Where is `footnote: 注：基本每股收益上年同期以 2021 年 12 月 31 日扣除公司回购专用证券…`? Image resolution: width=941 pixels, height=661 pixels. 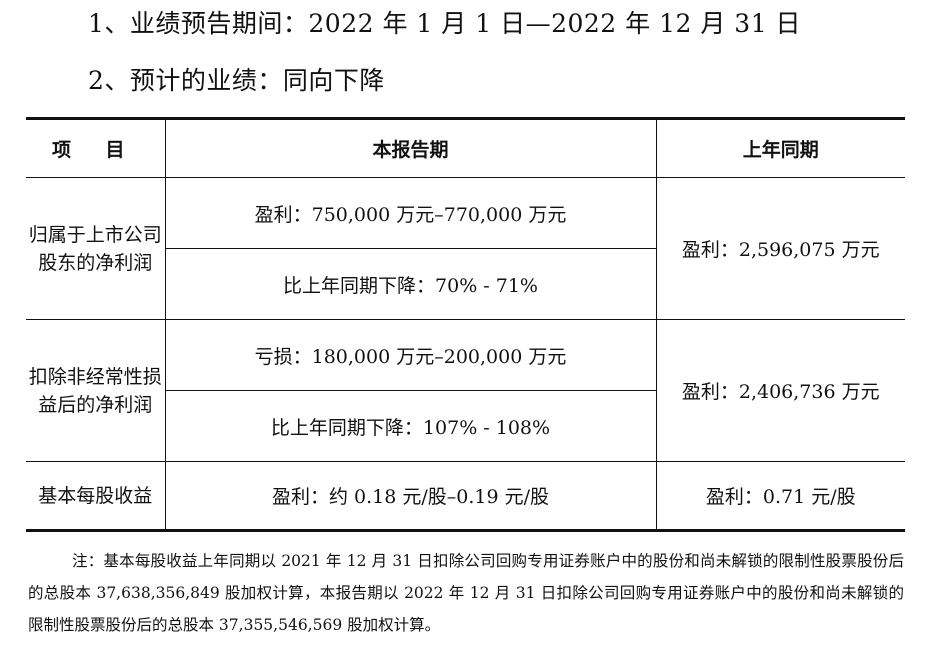 footnote: 注：基本每股收益上年同期以 2021 年 12 月 31 日扣除公司回购专用证券… is located at coordinates (466, 593).